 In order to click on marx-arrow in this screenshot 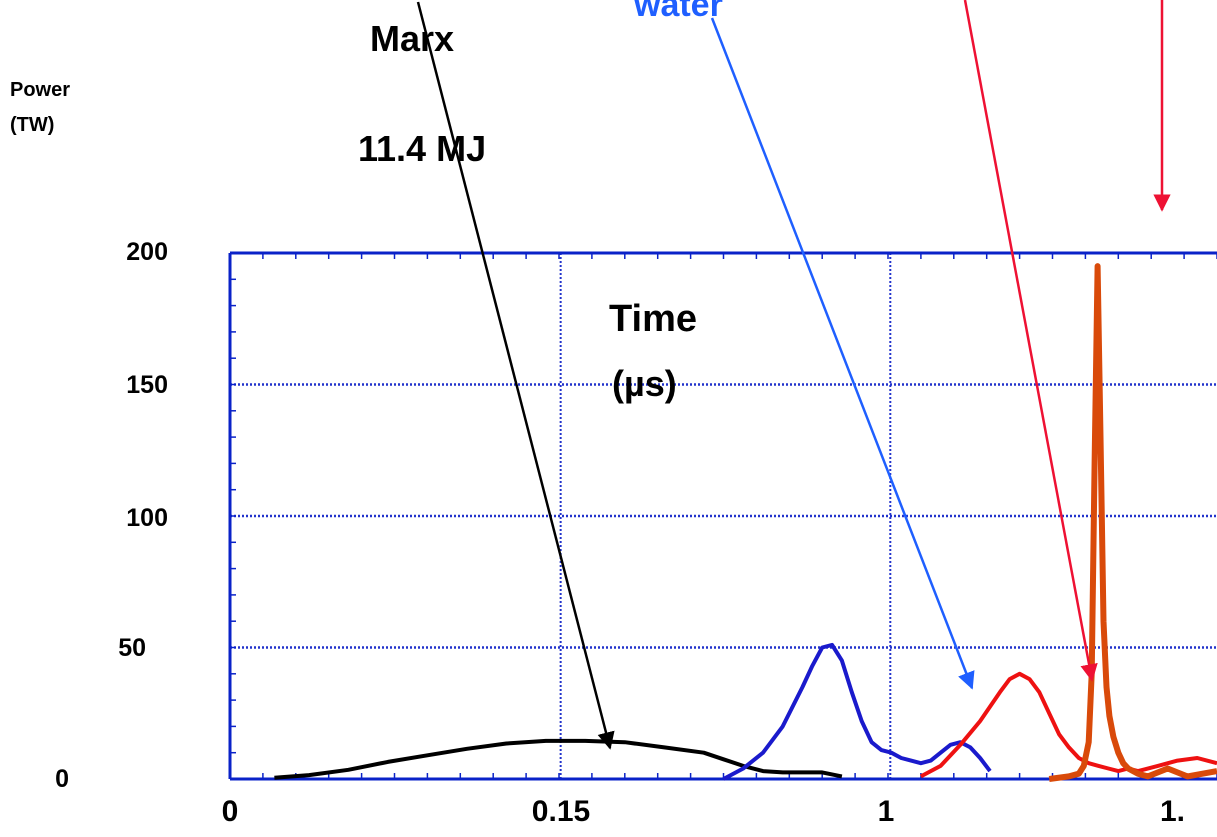, I will do `click(515, 375)`.